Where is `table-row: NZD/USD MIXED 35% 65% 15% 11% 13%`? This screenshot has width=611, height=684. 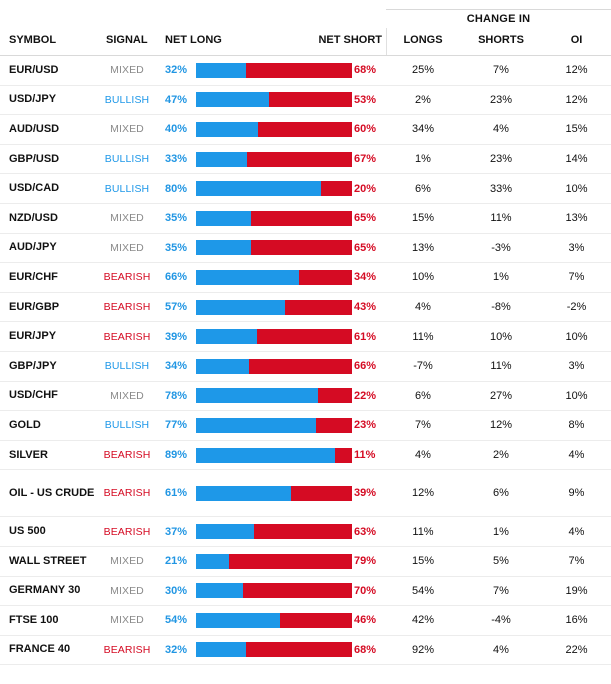 table-row: NZD/USD MIXED 35% 65% 15% 11% 13% is located at coordinates (305, 219).